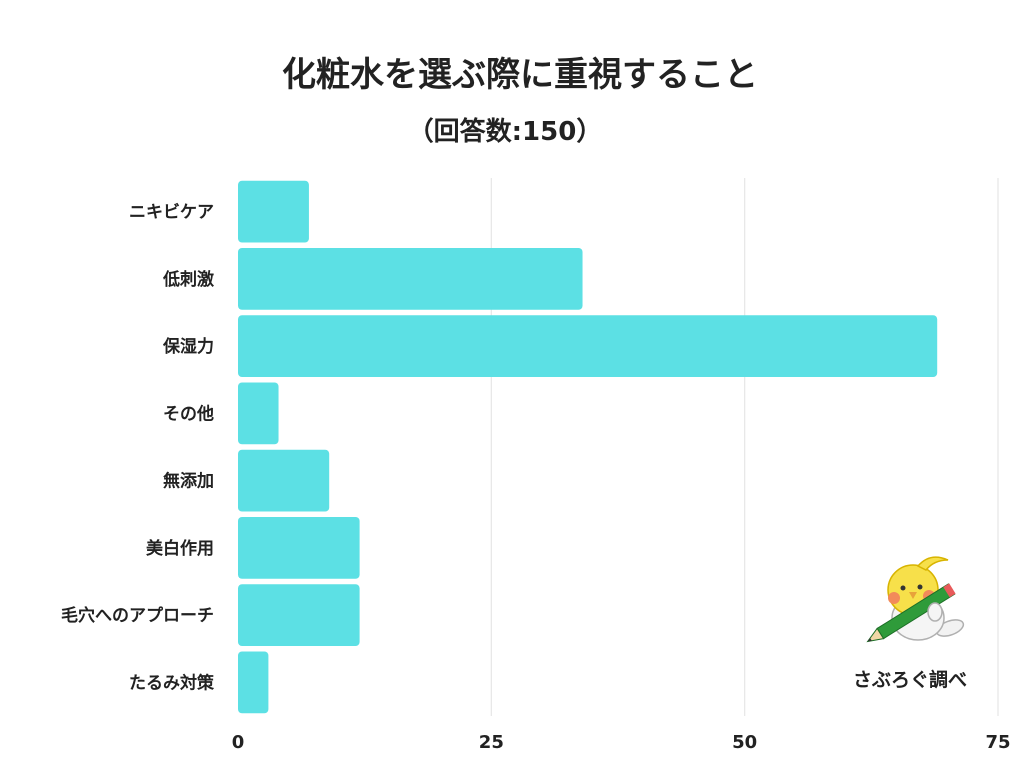 This screenshot has height=768, width=1024. What do you see at coordinates (520, 75) in the screenshot?
I see `chart-title: 化粧水を選ぶ際に重視すること` at bounding box center [520, 75].